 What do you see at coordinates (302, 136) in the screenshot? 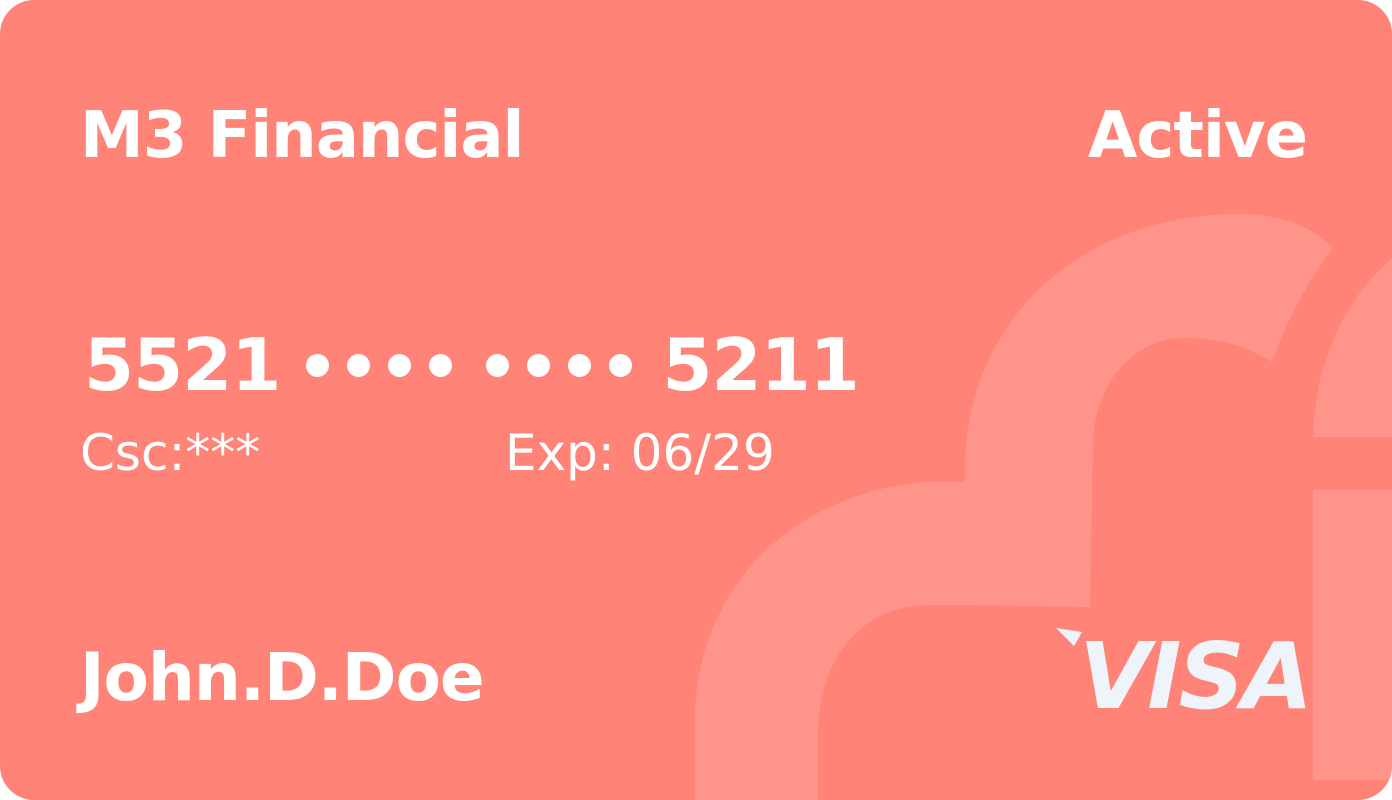
I see `card-issuer-name: M3 Financial` at bounding box center [302, 136].